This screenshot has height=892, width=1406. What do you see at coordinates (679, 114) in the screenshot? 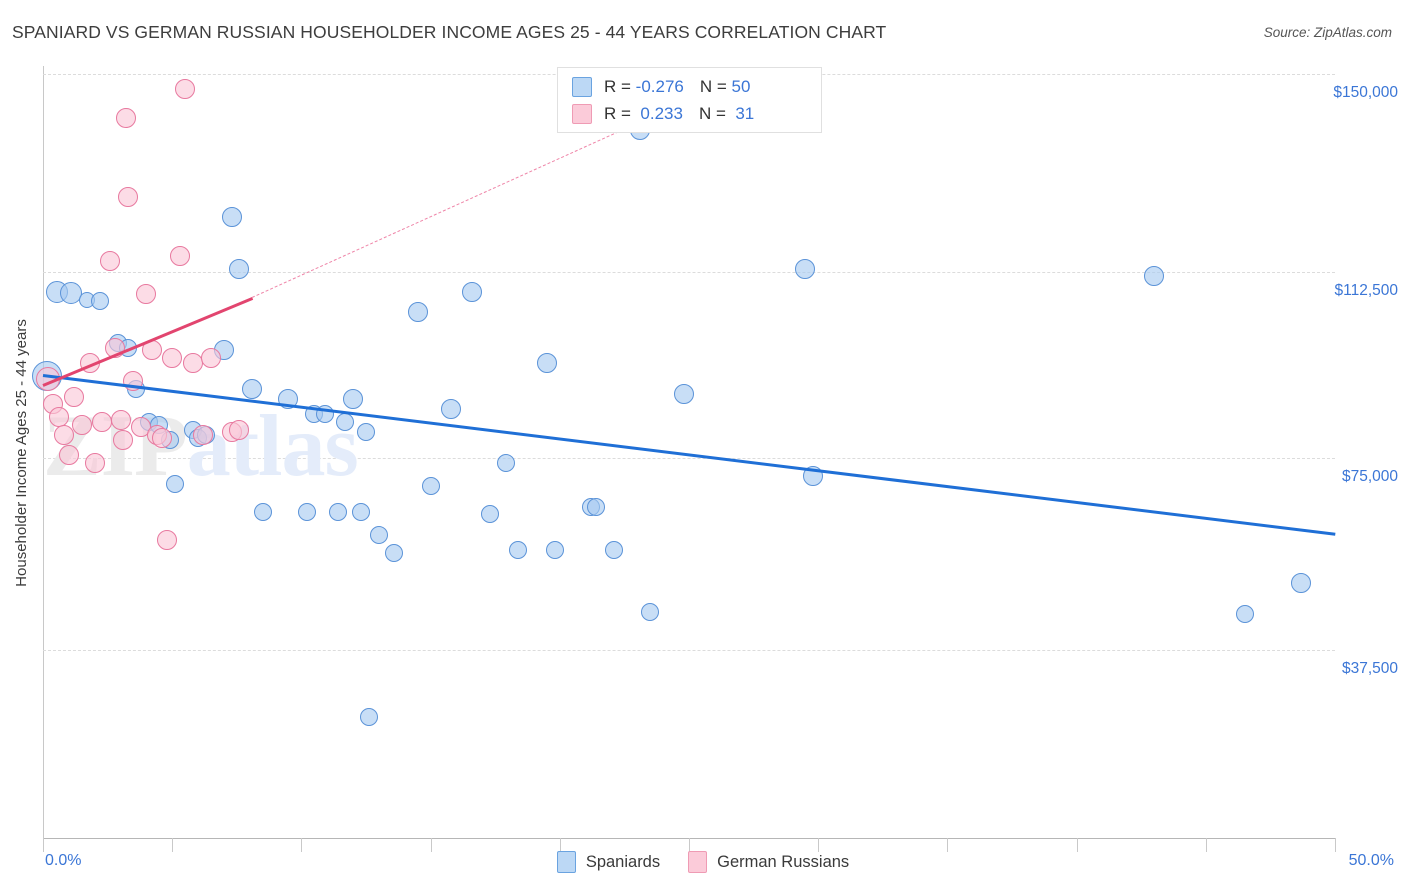
I see `correlation-text-german-russians: R = 0.233 N = 31` at bounding box center [679, 114].